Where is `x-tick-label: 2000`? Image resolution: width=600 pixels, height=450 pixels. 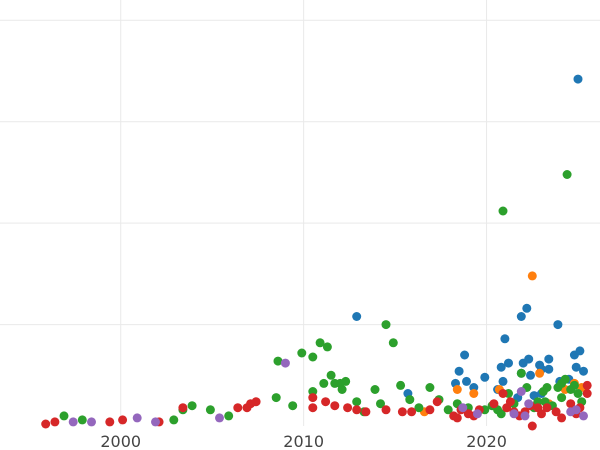
x-tick-label: 2000 is located at coordinates (120, 441).